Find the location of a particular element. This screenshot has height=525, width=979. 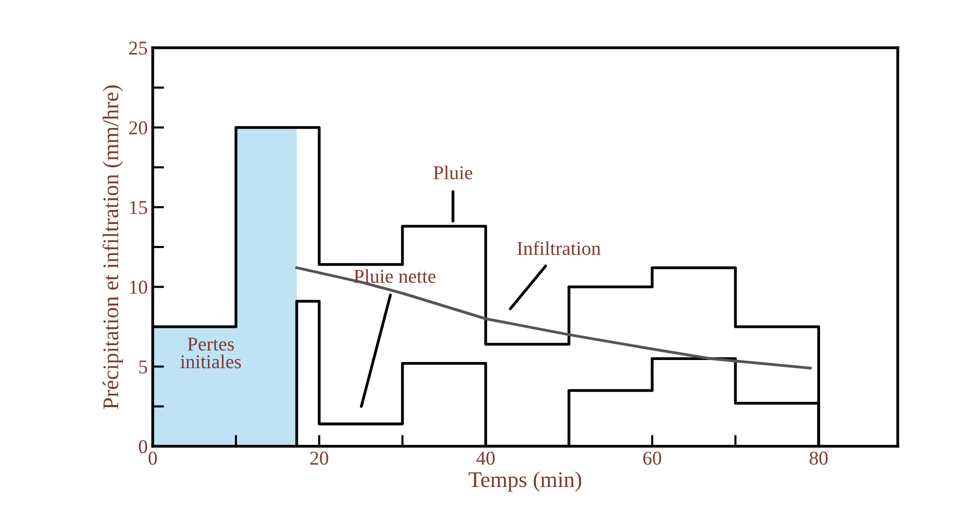

y-tick-label: 5 is located at coordinates (143, 367).